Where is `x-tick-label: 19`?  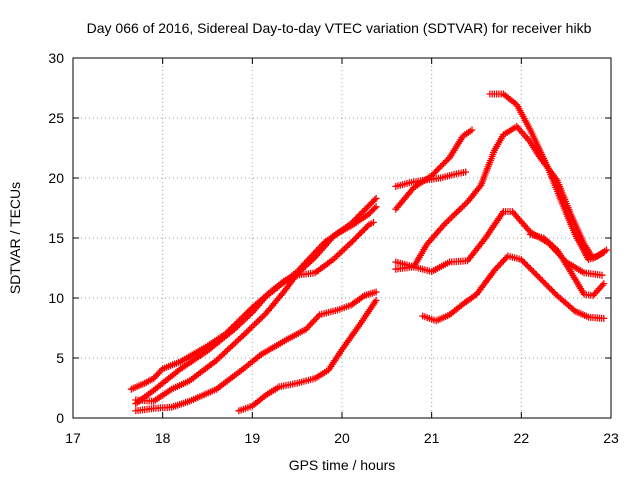 x-tick-label: 19 is located at coordinates (253, 438).